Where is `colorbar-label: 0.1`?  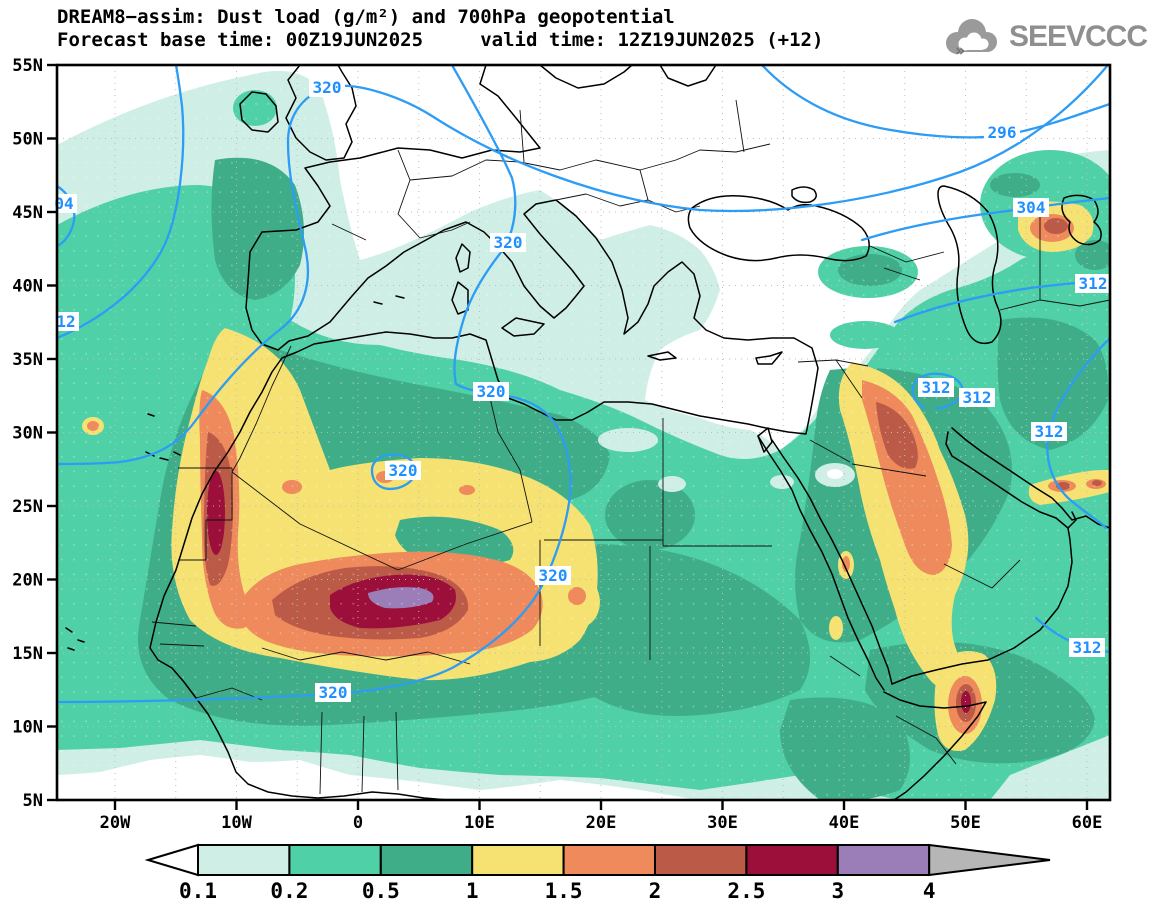
colorbar-label: 0.1 is located at coordinates (198, 891).